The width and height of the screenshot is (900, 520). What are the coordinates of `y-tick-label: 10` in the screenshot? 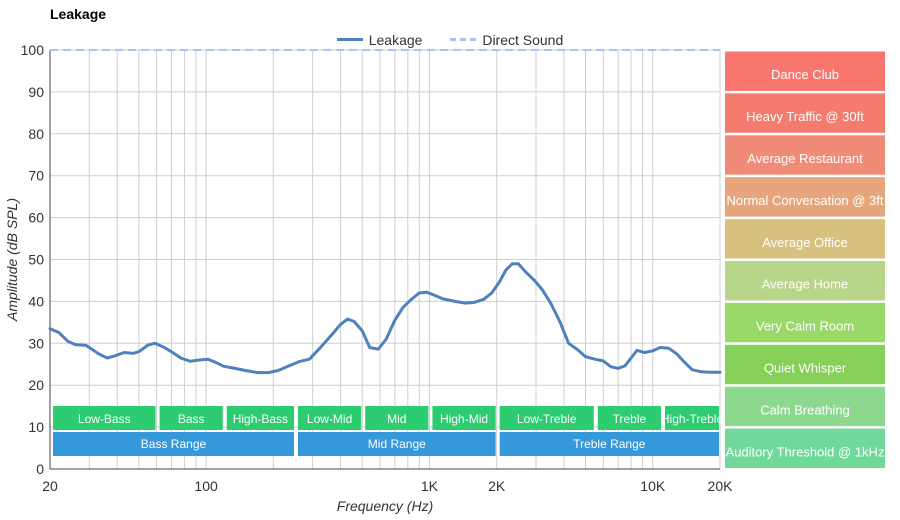 It's located at (36, 427).